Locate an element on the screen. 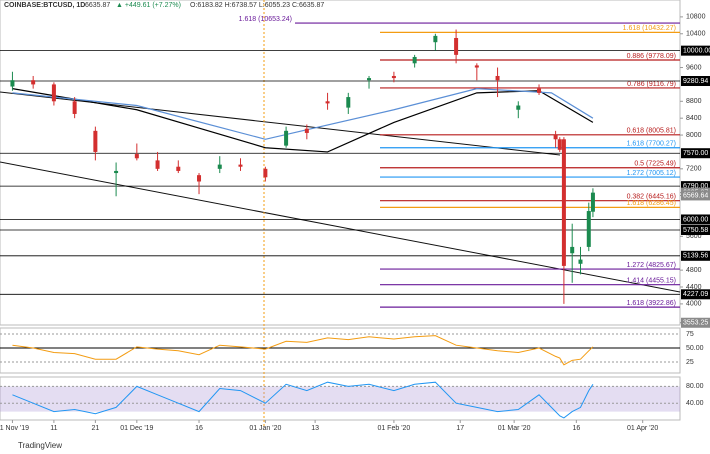 The image size is (710, 454). price: 6635.87 is located at coordinates (97, 5).